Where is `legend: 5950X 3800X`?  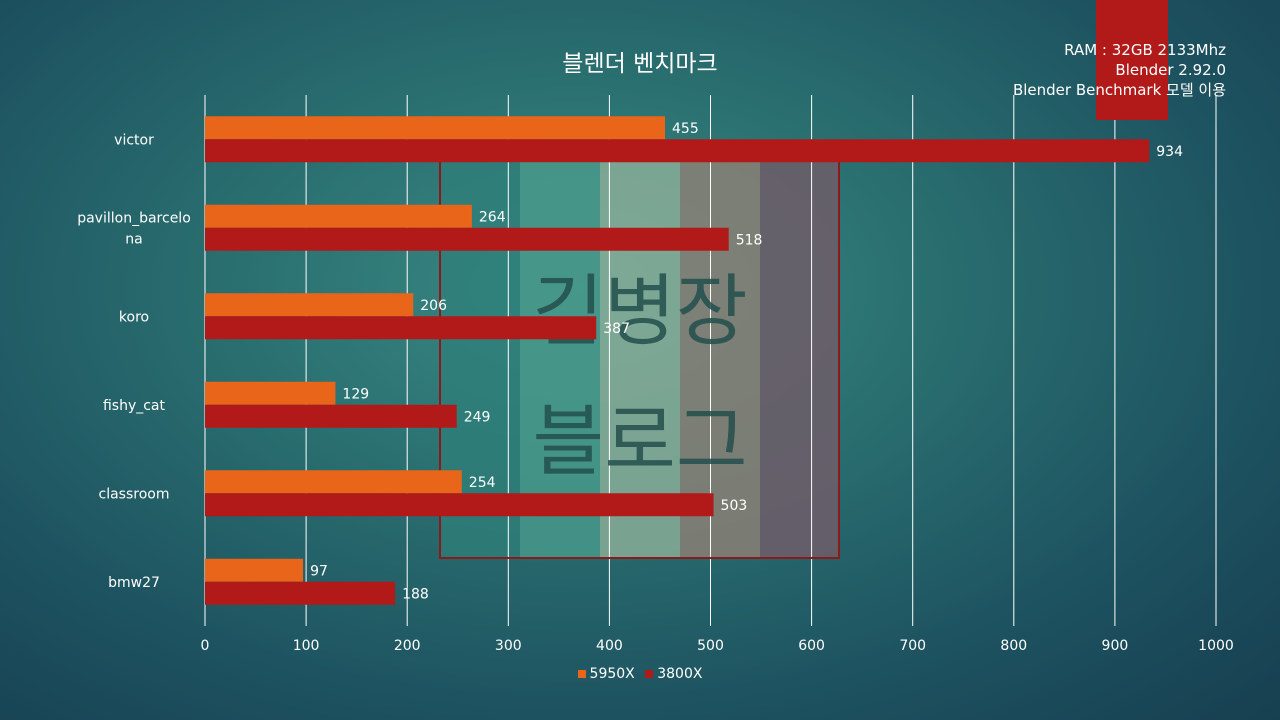
legend: 5950X 3800X is located at coordinates (640, 674).